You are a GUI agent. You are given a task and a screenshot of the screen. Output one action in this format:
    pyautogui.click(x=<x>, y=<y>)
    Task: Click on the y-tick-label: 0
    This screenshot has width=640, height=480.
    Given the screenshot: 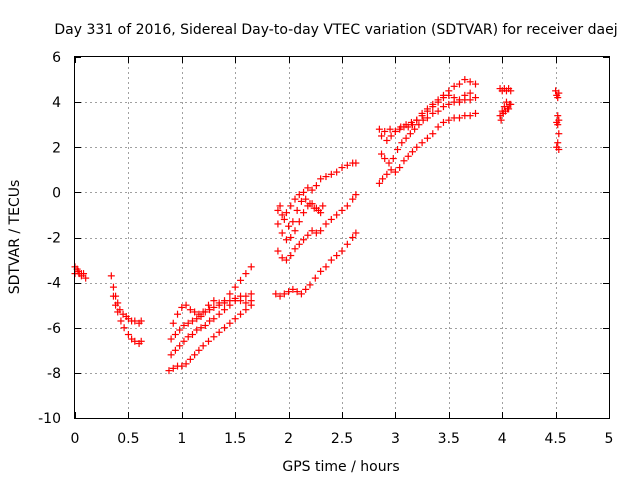 What is the action you would take?
    pyautogui.click(x=56, y=193)
    